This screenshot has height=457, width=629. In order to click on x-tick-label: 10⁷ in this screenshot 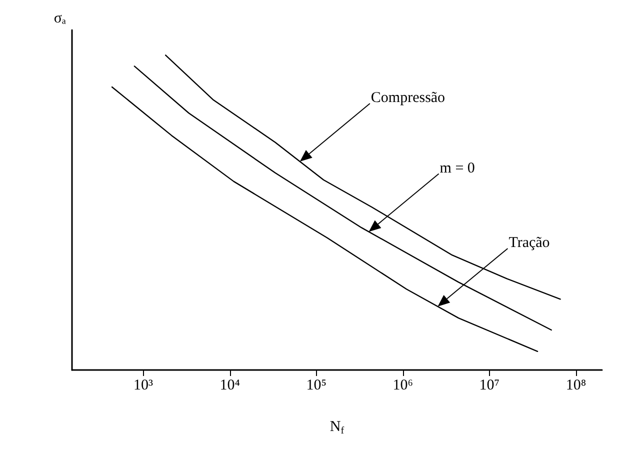, I will do `click(489, 386)`.